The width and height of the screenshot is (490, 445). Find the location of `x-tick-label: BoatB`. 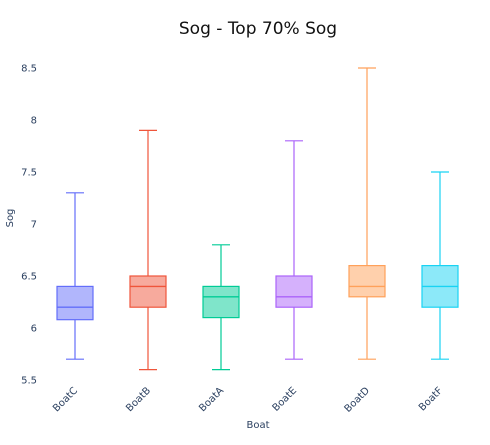

x-tick-label: BoatB is located at coordinates (138, 399).